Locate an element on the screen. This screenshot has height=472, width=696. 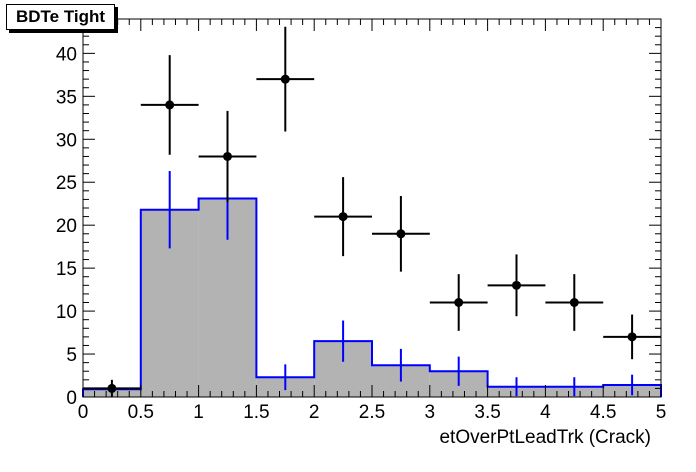
x-tick-label: 4.5 is located at coordinates (603, 412).